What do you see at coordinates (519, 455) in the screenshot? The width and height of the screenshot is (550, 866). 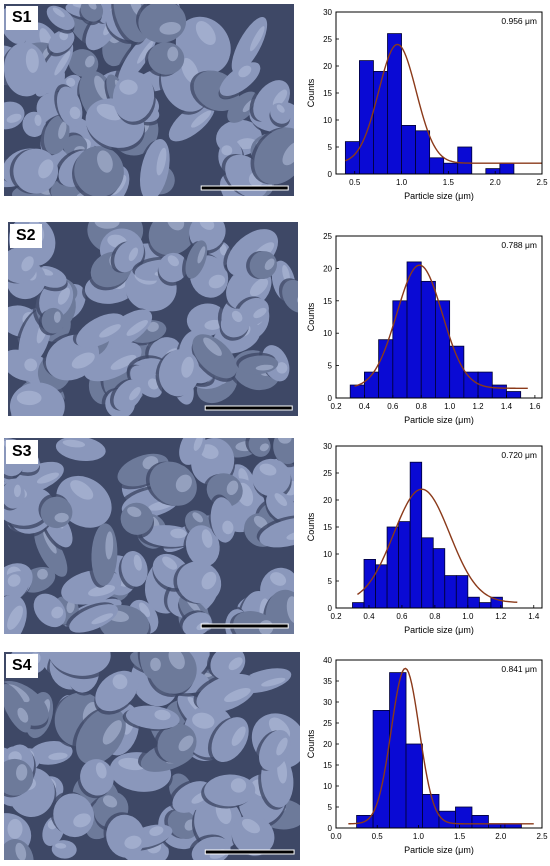 I see `mean-size-annotation: 0.720 μm` at bounding box center [519, 455].